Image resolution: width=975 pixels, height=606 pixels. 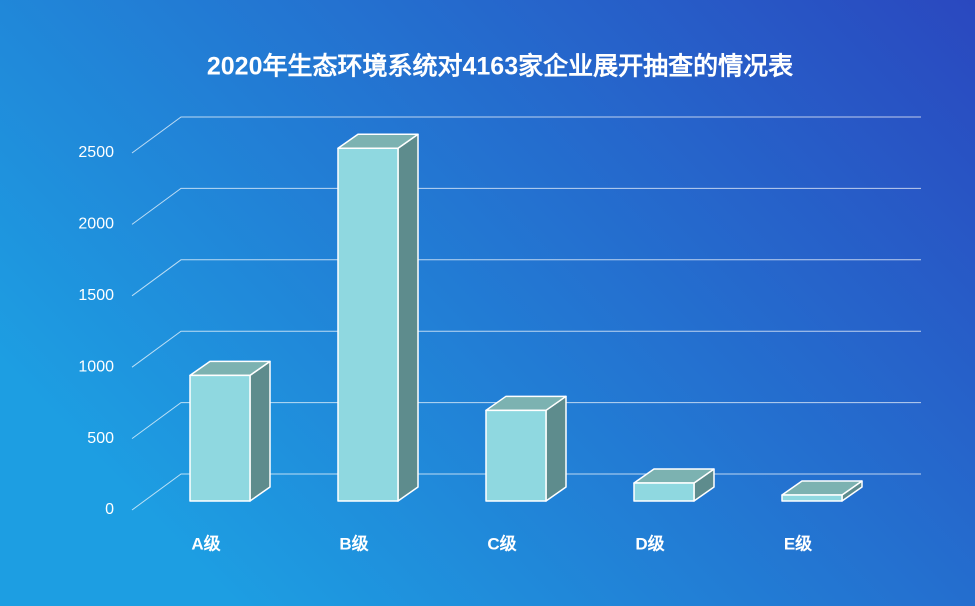 What do you see at coordinates (109, 509) in the screenshot?
I see `y-tick-label: 0` at bounding box center [109, 509].